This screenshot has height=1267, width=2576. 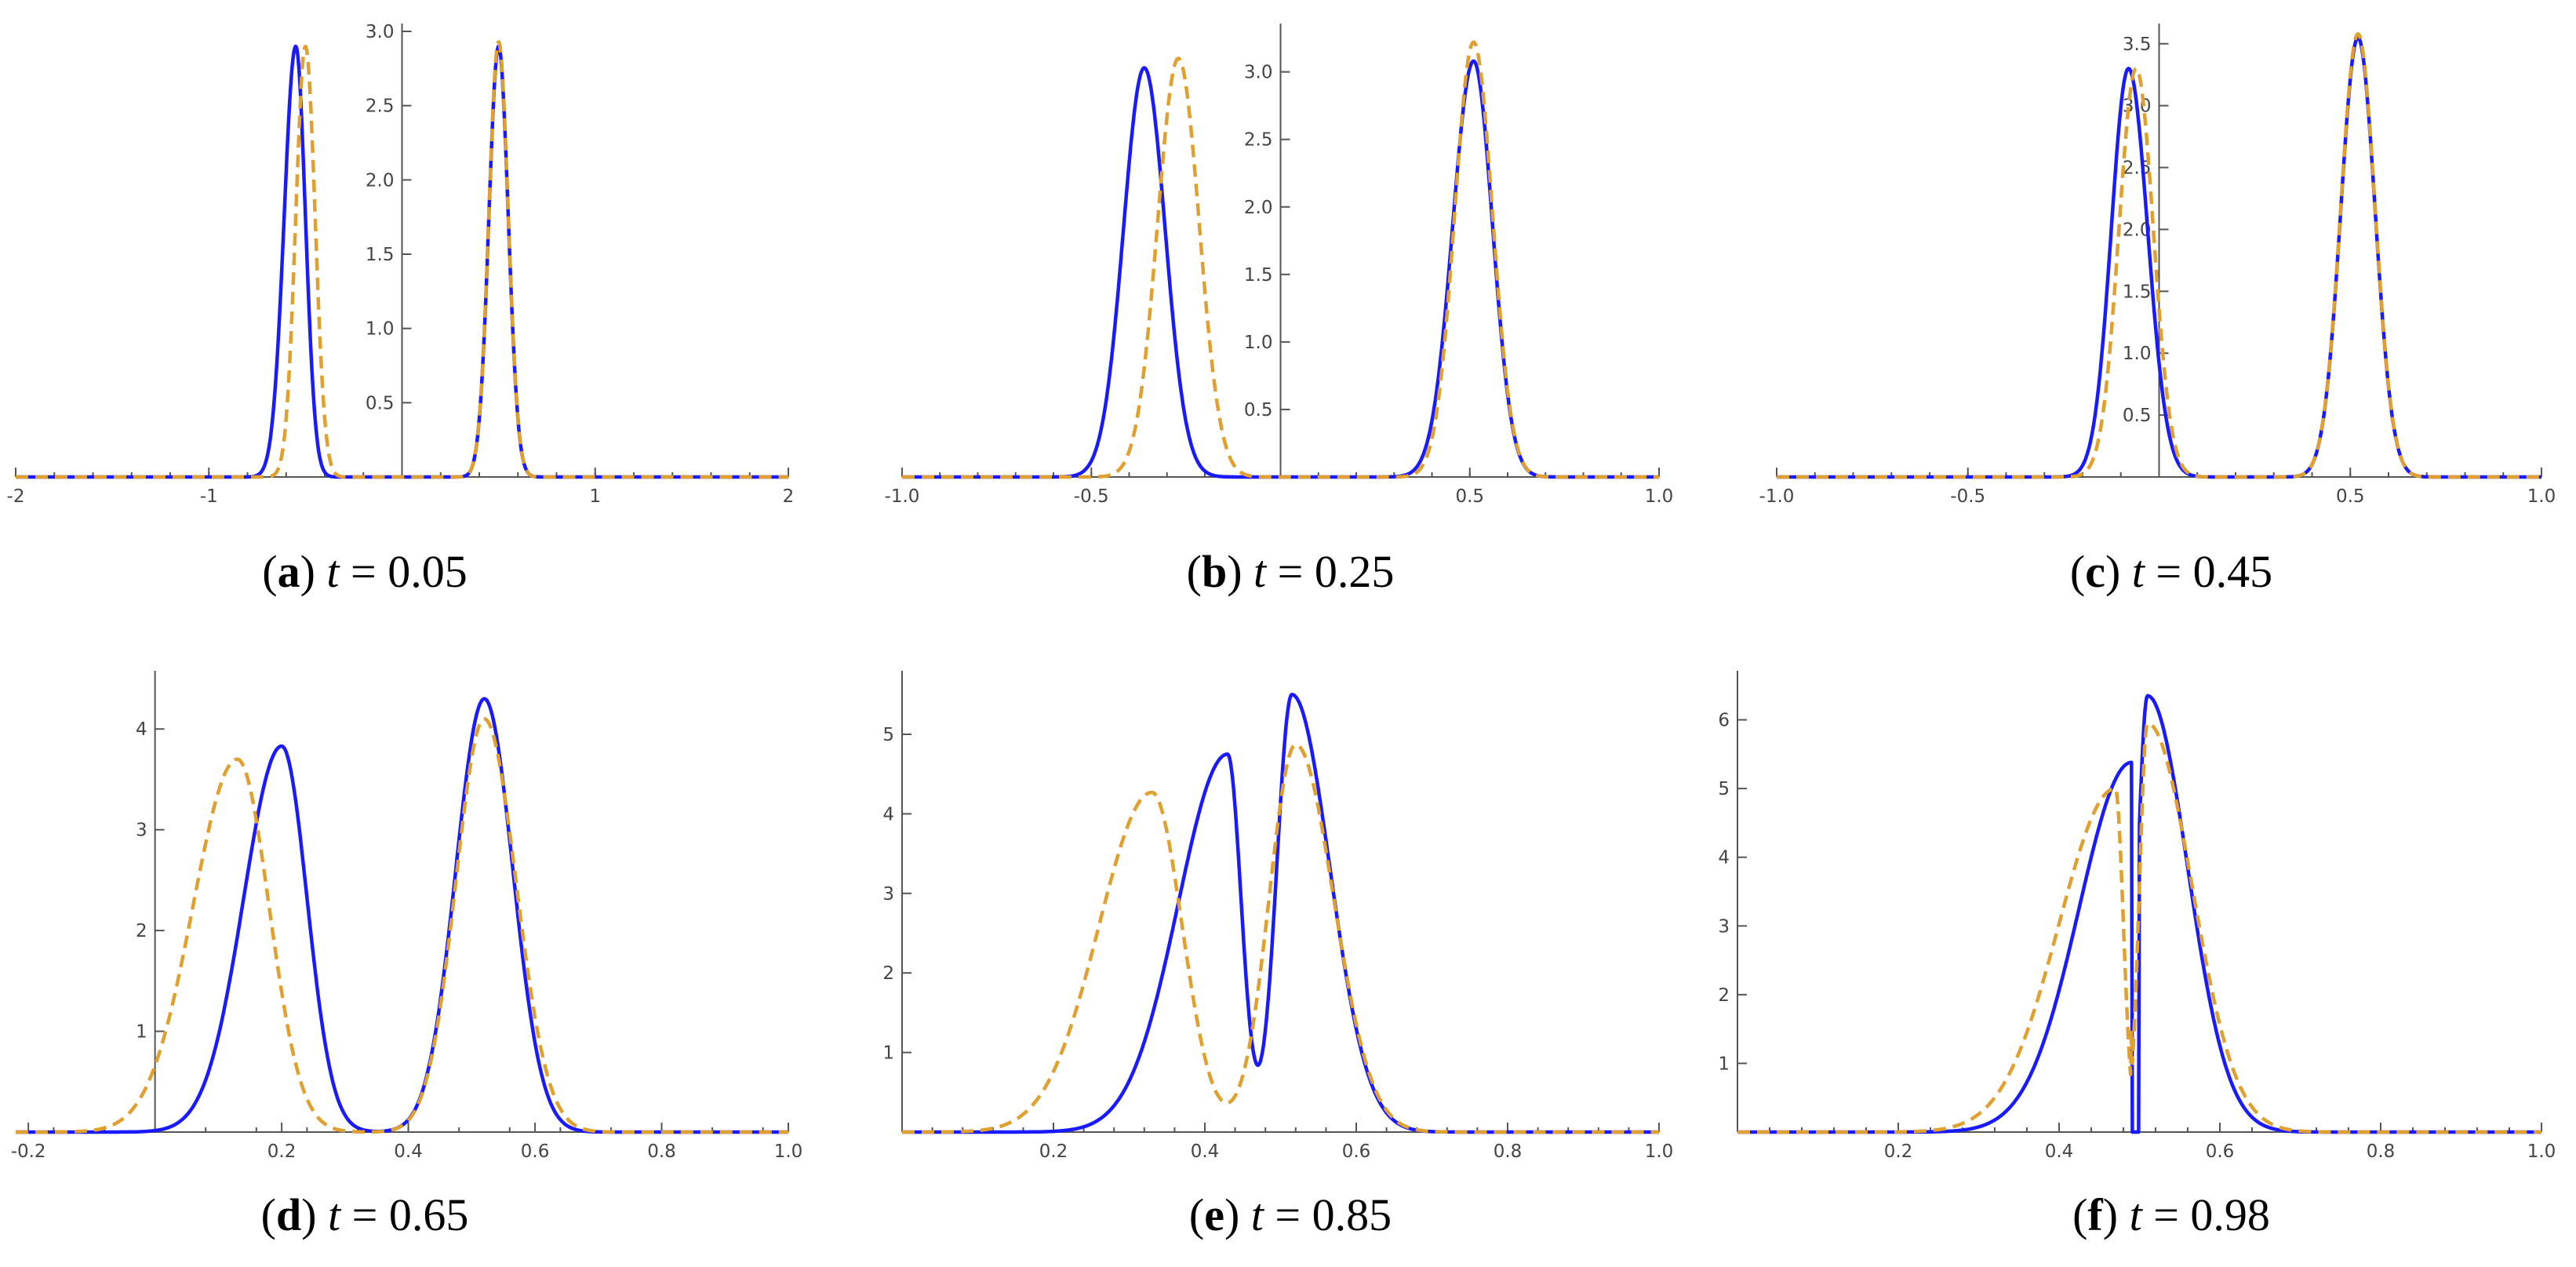 What do you see at coordinates (1508, 1151) in the screenshot?
I see `x-tick-label-e: 0.8` at bounding box center [1508, 1151].